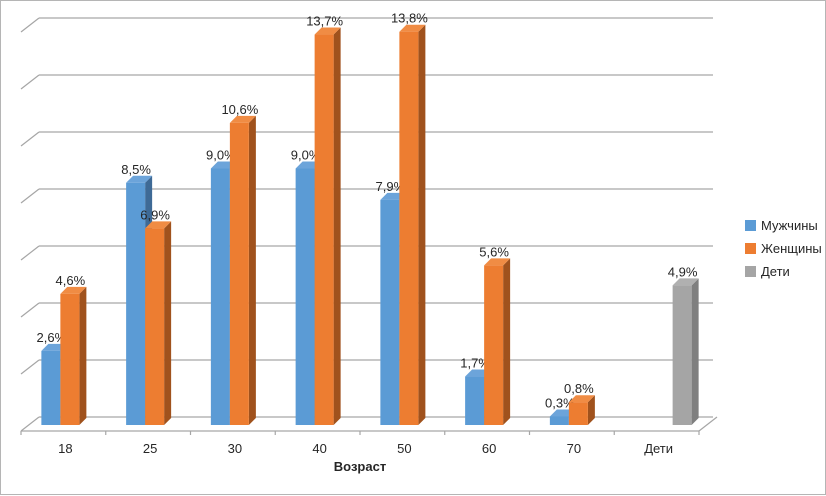  I want to click on data-label: 10,6%, so click(239, 109).